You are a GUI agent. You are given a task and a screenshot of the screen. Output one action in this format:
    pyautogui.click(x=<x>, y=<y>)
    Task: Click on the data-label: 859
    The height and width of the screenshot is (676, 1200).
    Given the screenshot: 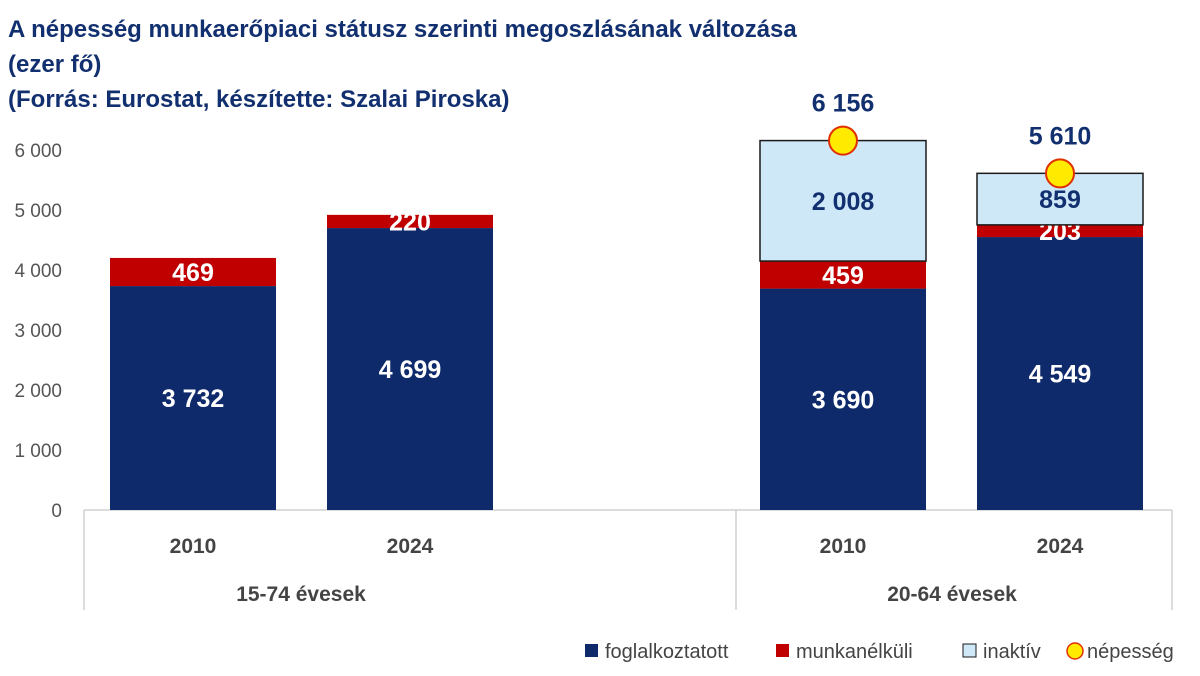 What is the action you would take?
    pyautogui.click(x=1060, y=200)
    